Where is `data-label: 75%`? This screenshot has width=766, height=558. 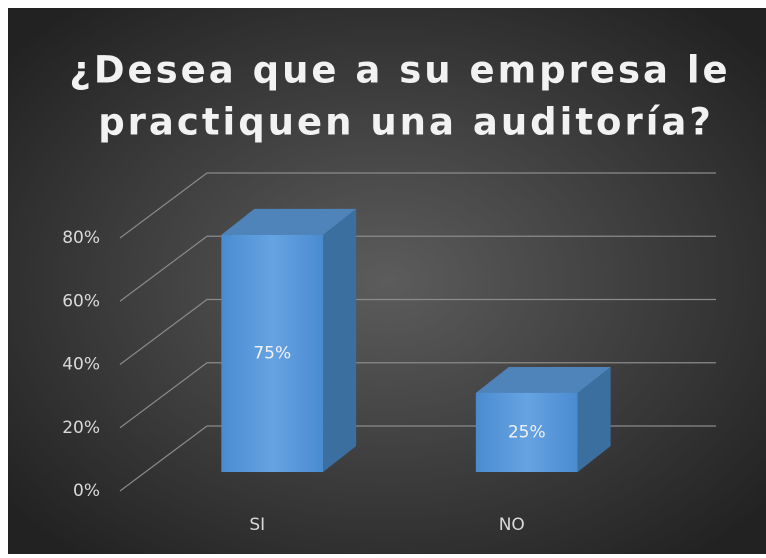
data-label: 75% is located at coordinates (272, 353).